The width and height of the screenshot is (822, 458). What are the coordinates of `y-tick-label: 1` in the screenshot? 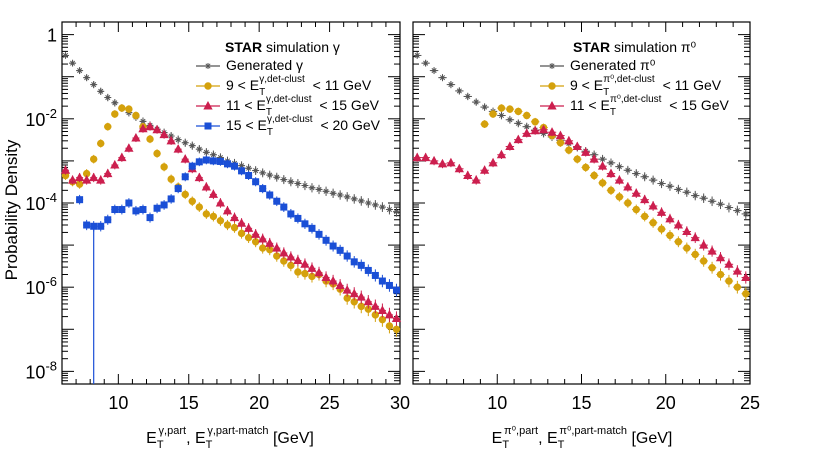 It's located at (52, 36).